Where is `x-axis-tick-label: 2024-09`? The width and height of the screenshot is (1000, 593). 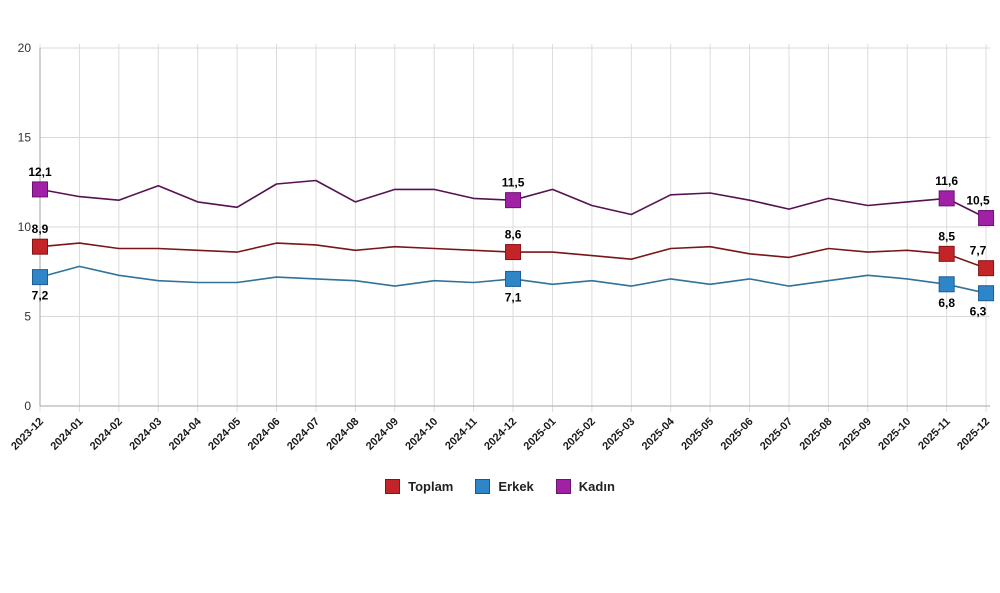 x-axis-tick-label: 2024-09 is located at coordinates (382, 434).